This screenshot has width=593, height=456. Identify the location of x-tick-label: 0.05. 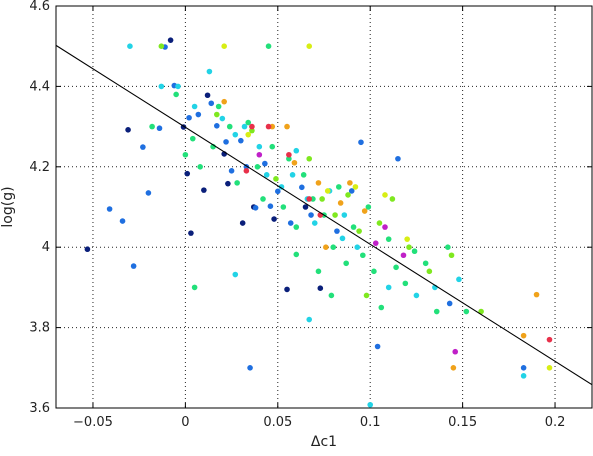
(277, 422).